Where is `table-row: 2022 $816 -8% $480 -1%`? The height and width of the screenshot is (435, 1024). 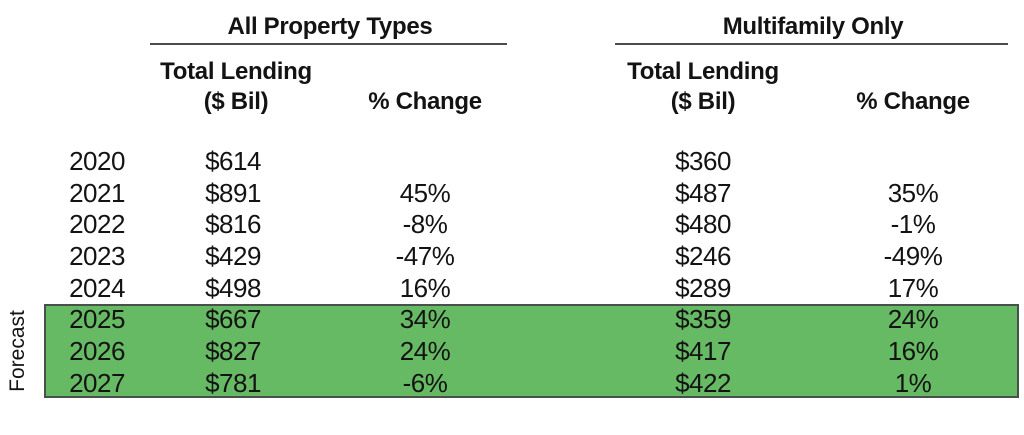
table-row: 2022 $816 -8% $480 -1% is located at coordinates (512, 225).